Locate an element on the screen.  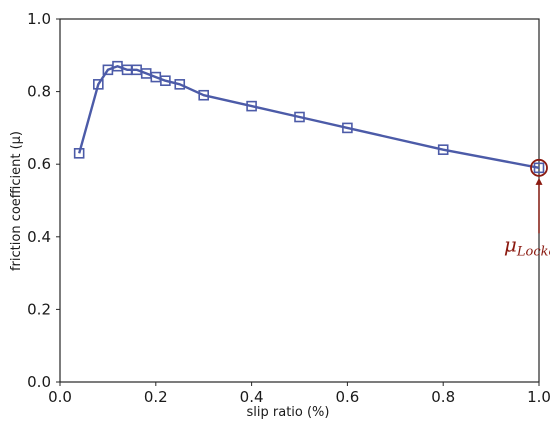
x-tick-label: 0.0 is located at coordinates (60, 397).